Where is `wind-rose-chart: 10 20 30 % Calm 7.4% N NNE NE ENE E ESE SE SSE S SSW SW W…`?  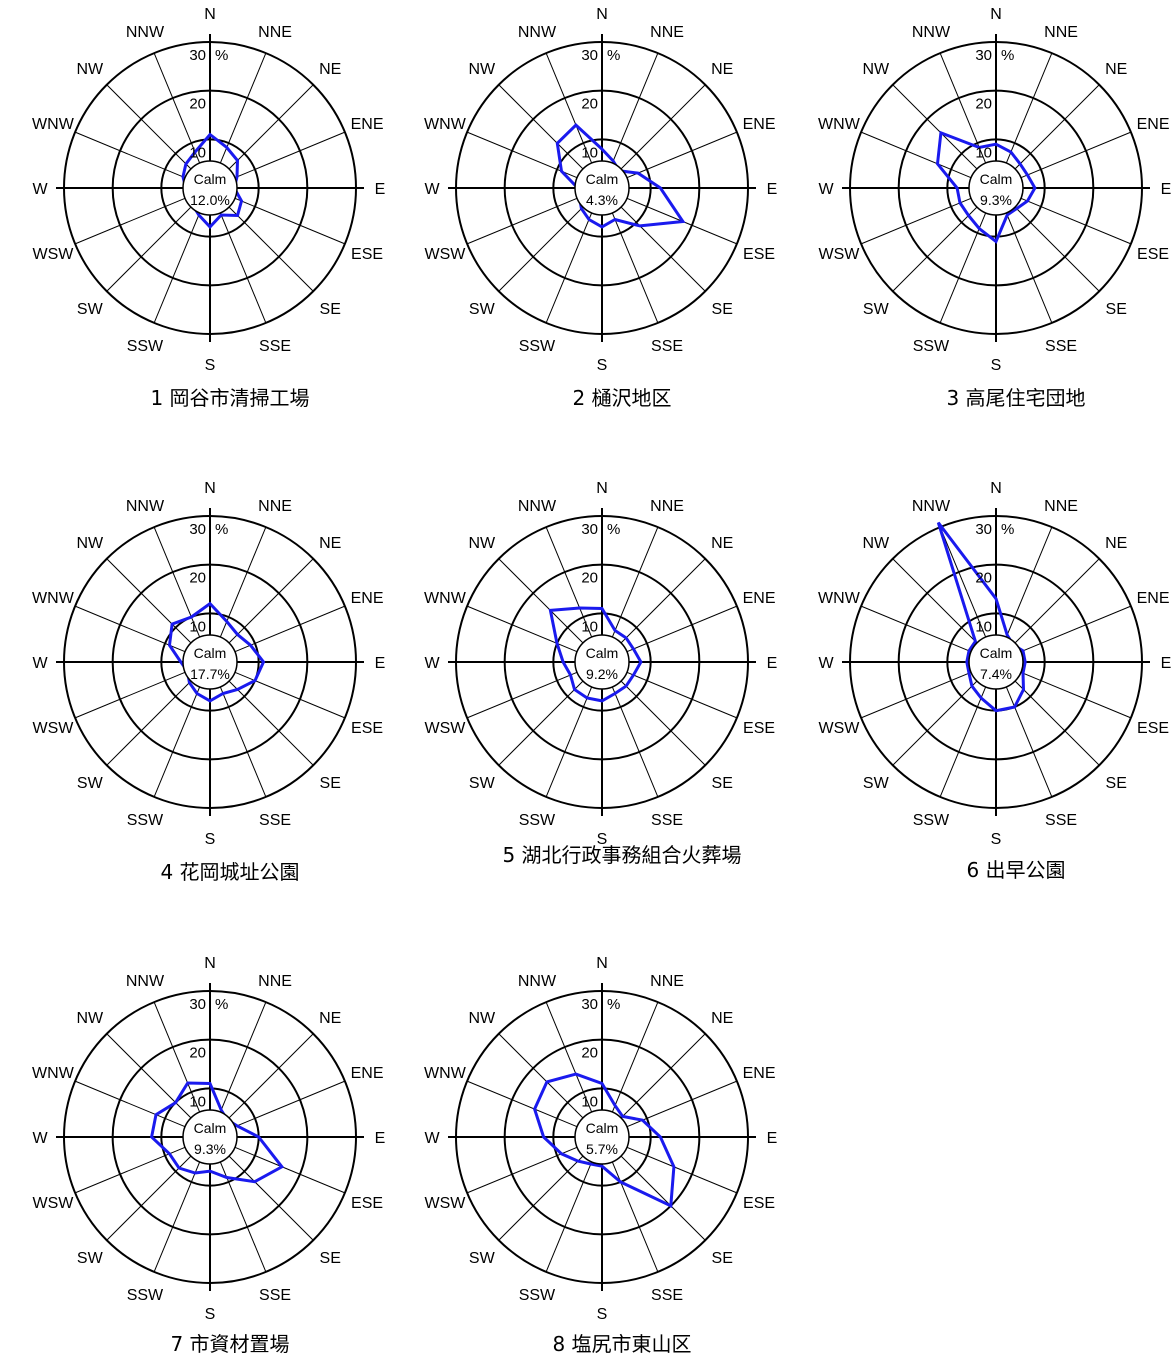
wind-rose-chart: 10 20 30 % Calm 7.4% N NNE NE ENE E ESE SE SSE S SSW SW W… is located at coordinates (994, 681).